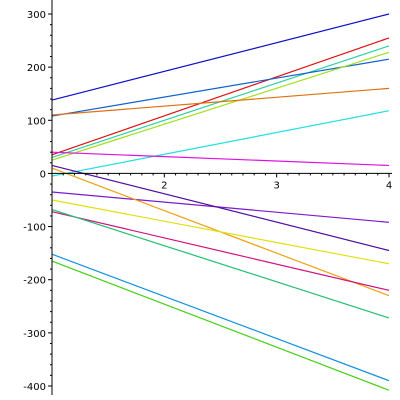 The width and height of the screenshot is (400, 400). Describe the element at coordinates (34, 281) in the screenshot. I see `y-tick-label--200: -200` at that location.